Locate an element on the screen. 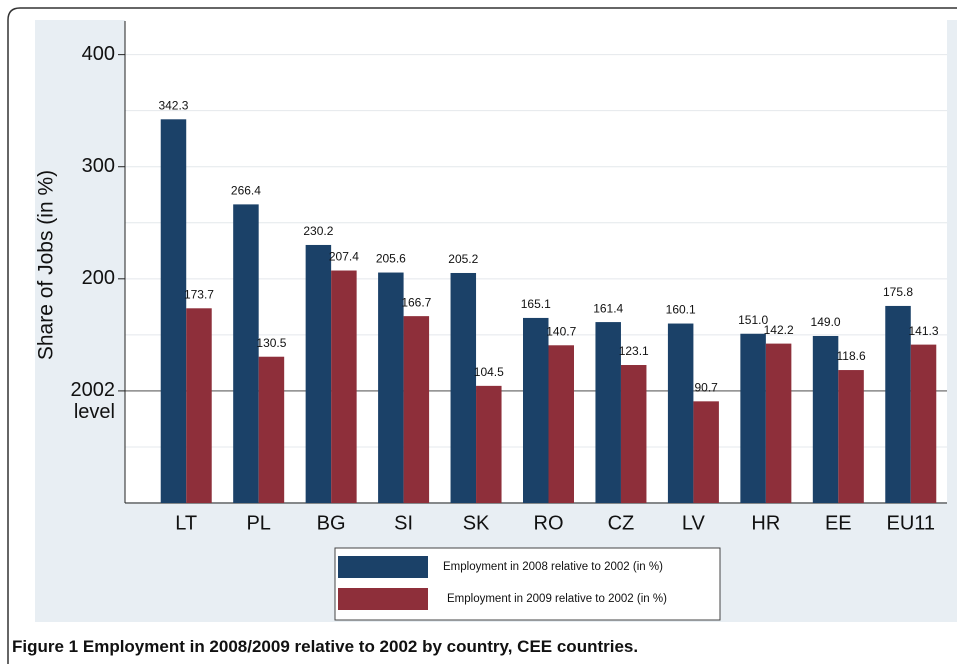 The height and width of the screenshot is (669, 957). value-label: 149.0 is located at coordinates (826, 322).